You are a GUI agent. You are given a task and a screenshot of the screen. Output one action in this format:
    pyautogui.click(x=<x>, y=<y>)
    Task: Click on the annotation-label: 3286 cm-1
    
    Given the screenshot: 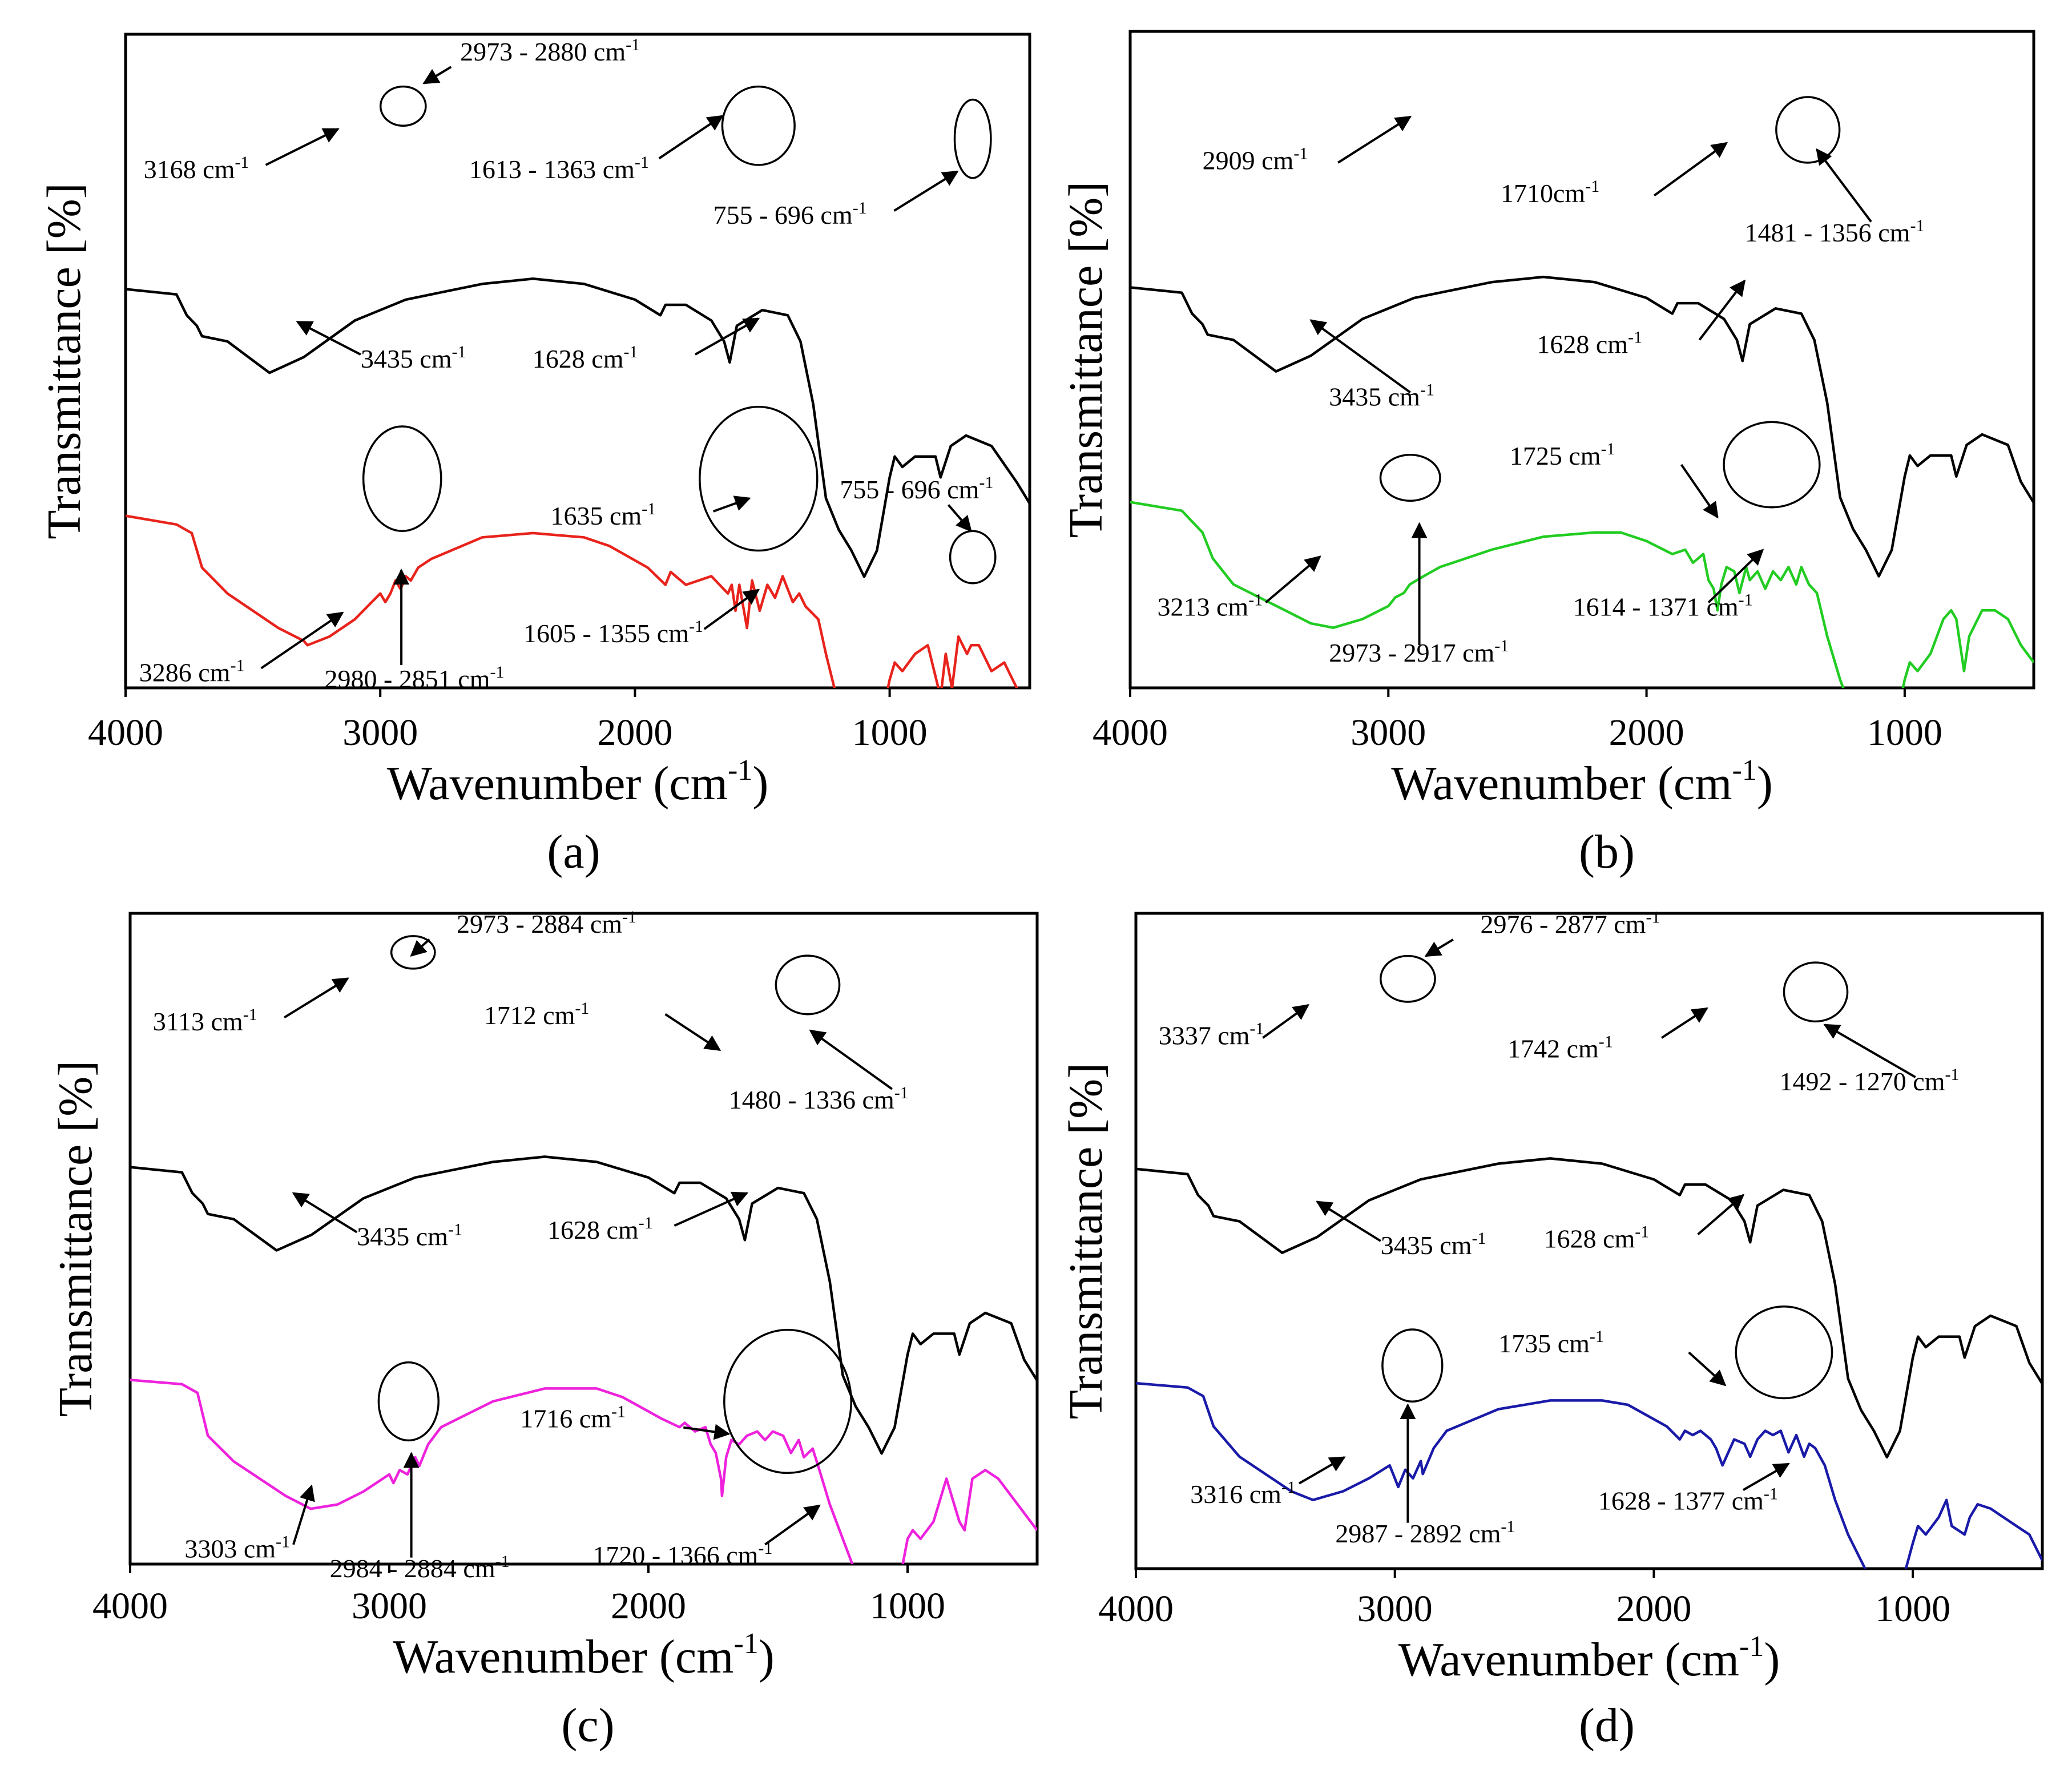 What is the action you would take?
    pyautogui.click(x=192, y=671)
    